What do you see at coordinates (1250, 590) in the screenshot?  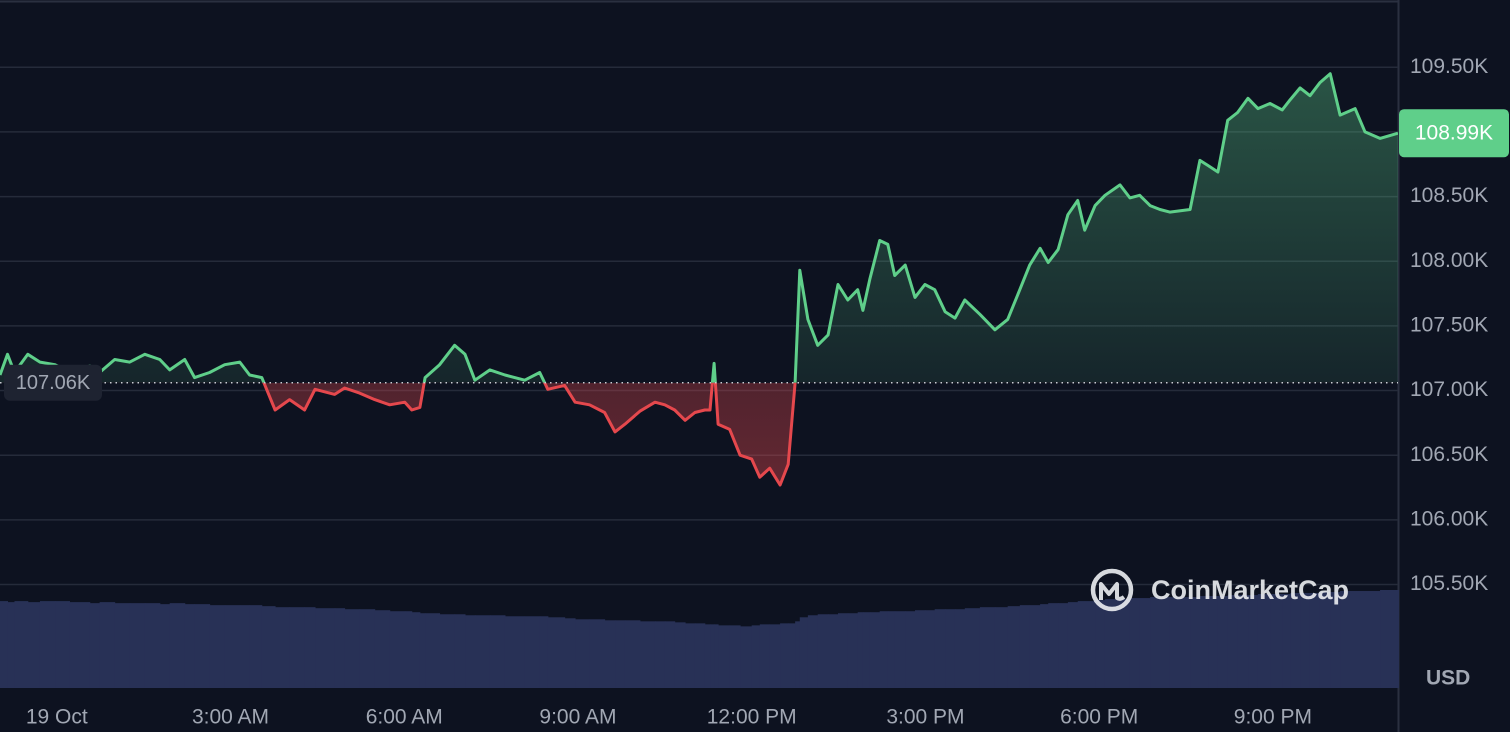 I see `watermark-text: CoinMarketCap` at bounding box center [1250, 590].